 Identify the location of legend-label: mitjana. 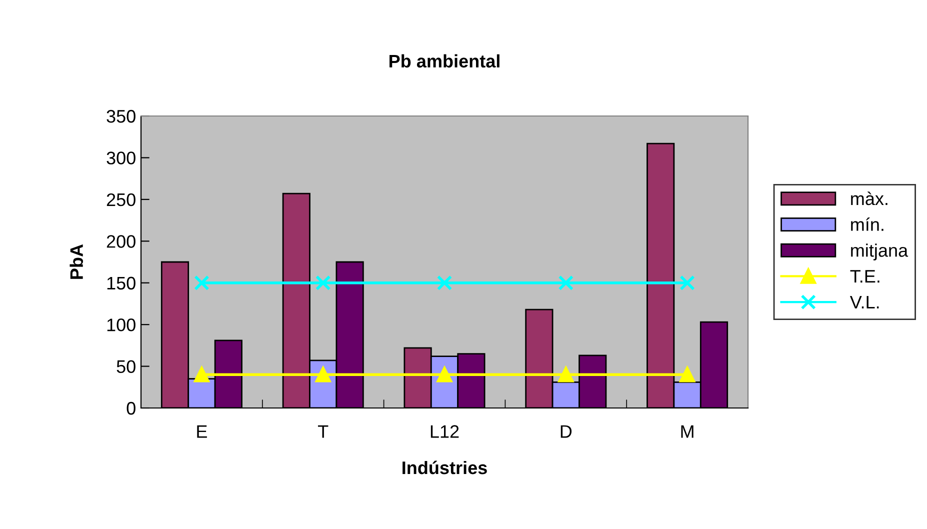
(879, 252).